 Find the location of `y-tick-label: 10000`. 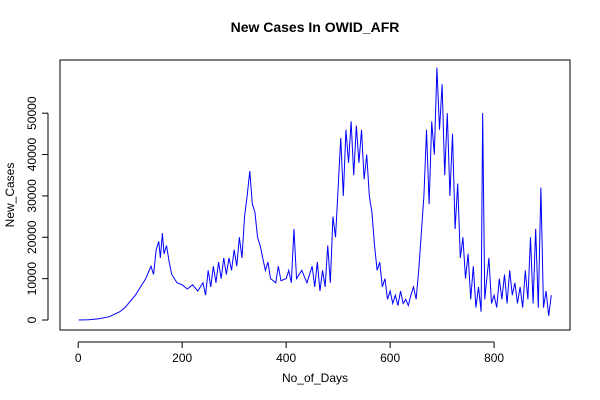

y-tick-label: 10000 is located at coordinates (32, 279).